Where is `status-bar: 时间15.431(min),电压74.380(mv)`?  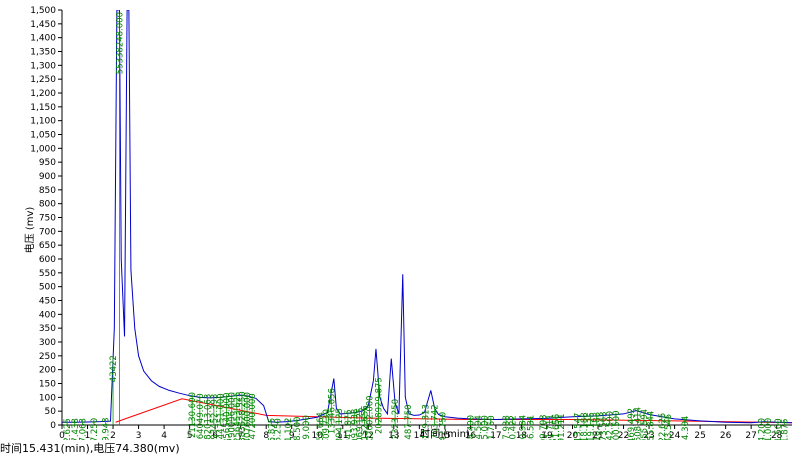 status-bar: 时间15.431(min),电压74.380(mv) is located at coordinates (90, 448).